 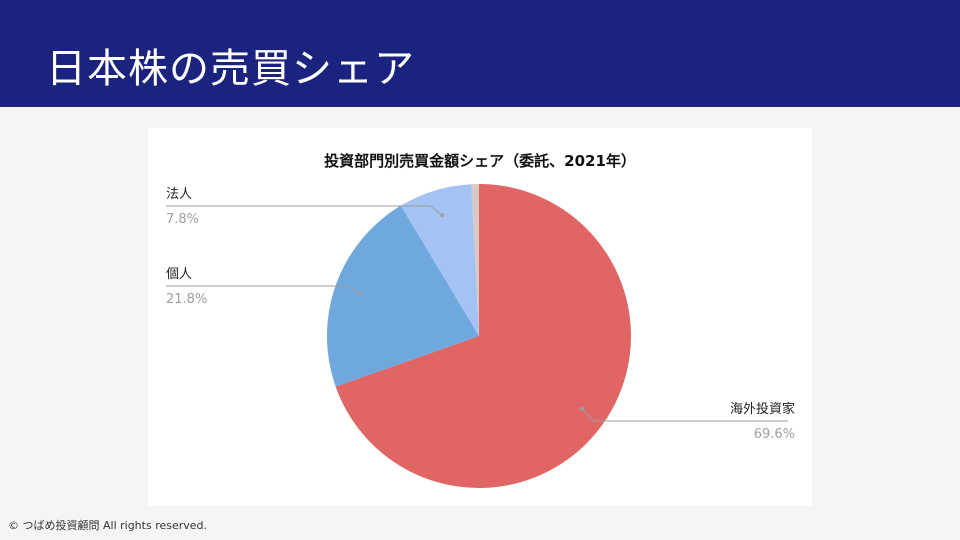 I want to click on chart-title: 投資部門別売買金額シェア（委託、2021年）, so click(x=480, y=161).